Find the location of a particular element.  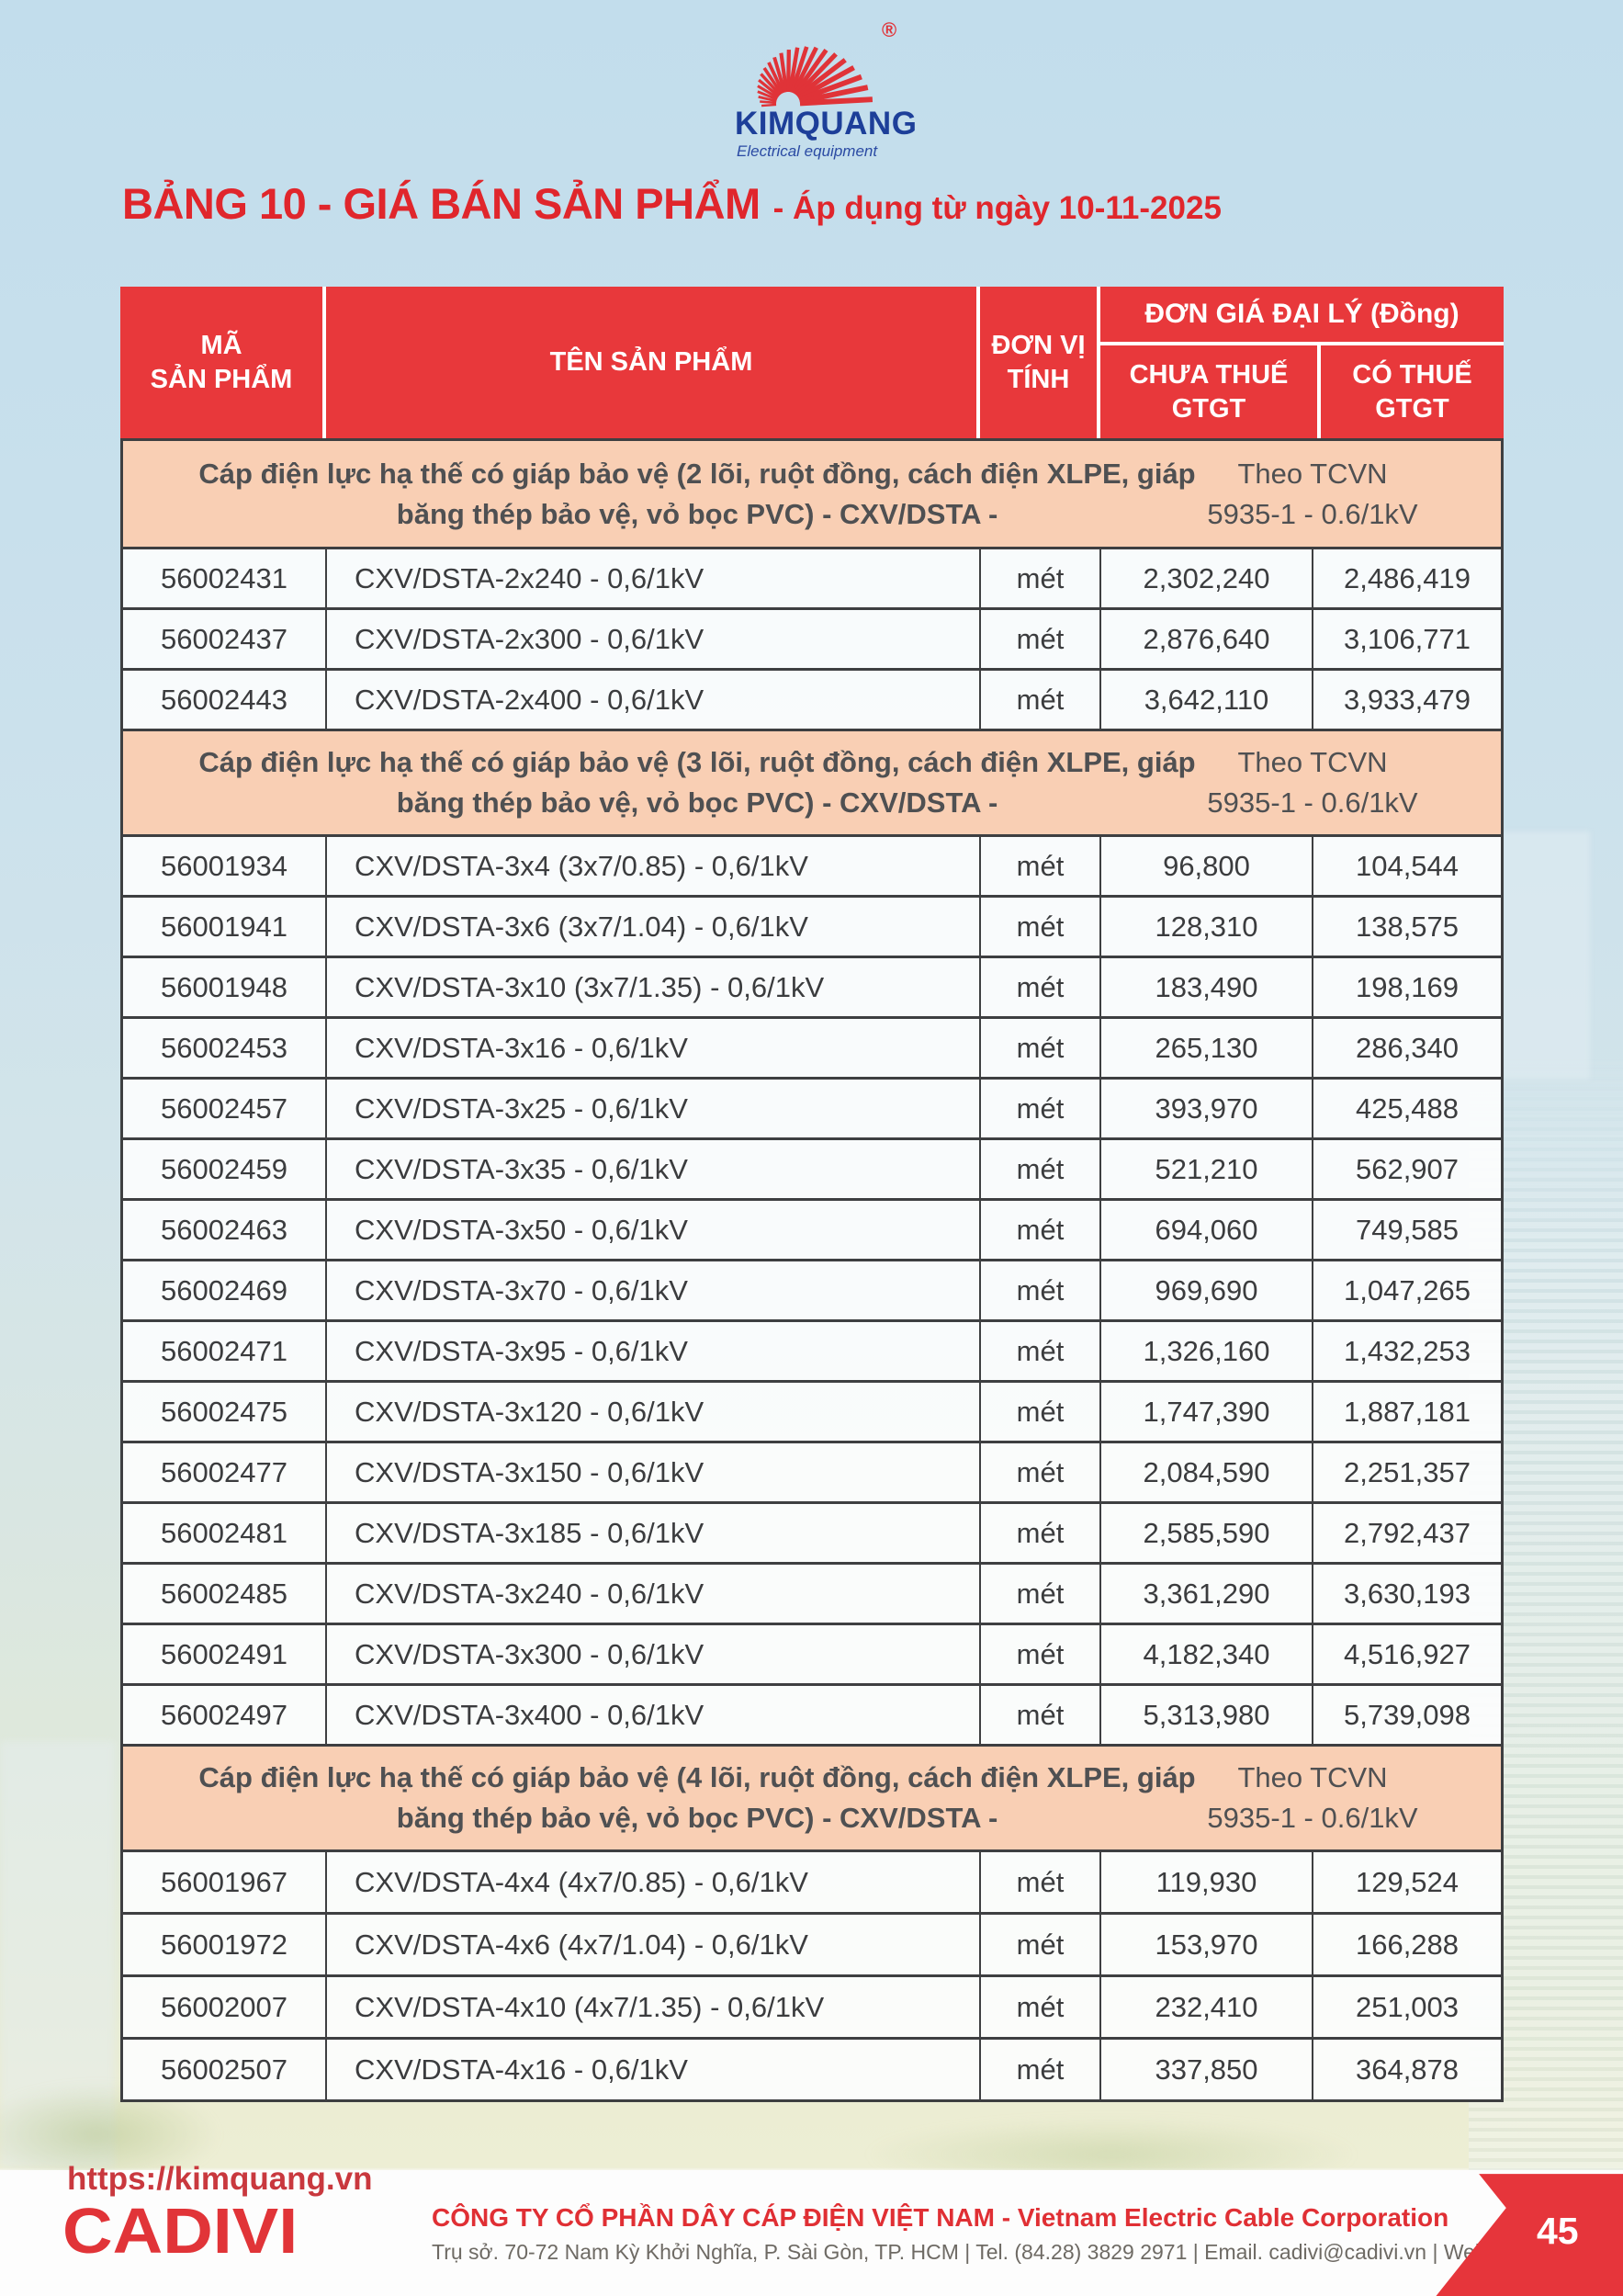

footer-band is located at coordinates (811, 2233).